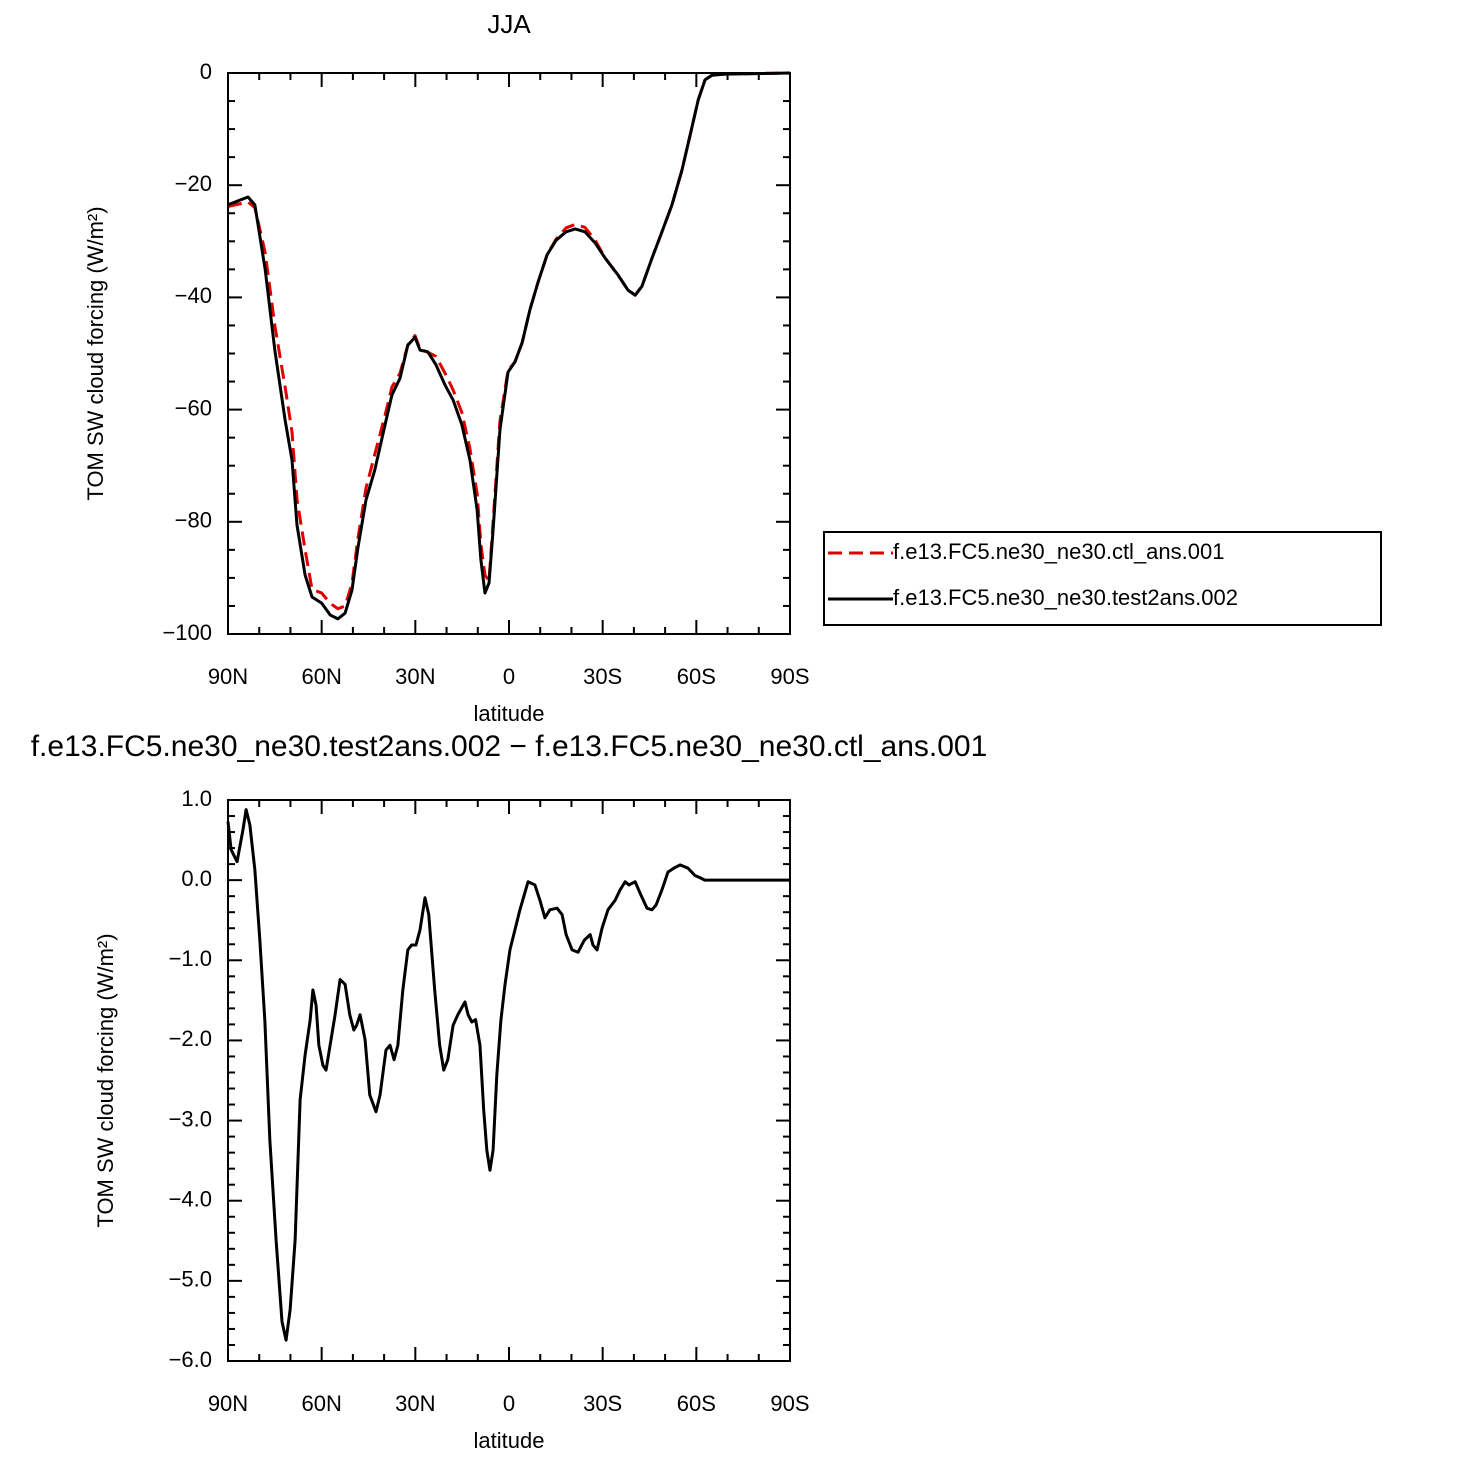 The width and height of the screenshot is (1463, 1463). What do you see at coordinates (187, 632) in the screenshot?
I see `y-tick-label: −100` at bounding box center [187, 632].